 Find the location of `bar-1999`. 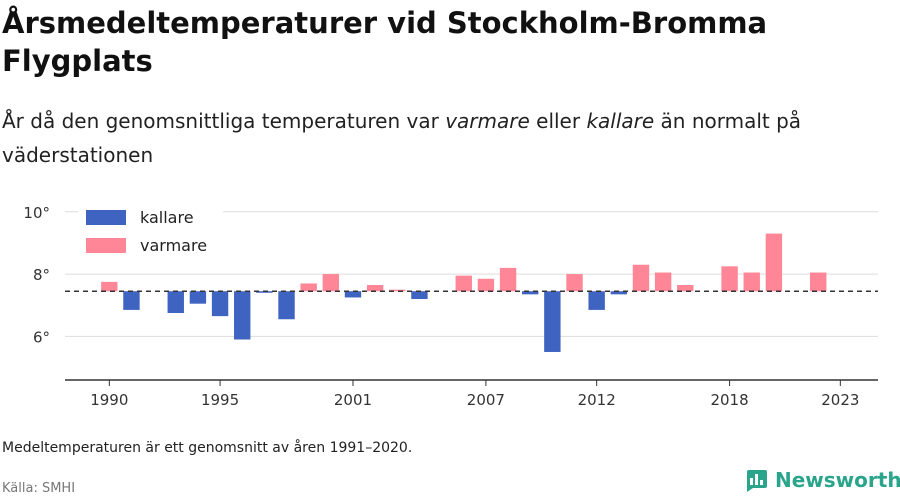

bar-1999 is located at coordinates (308, 287).